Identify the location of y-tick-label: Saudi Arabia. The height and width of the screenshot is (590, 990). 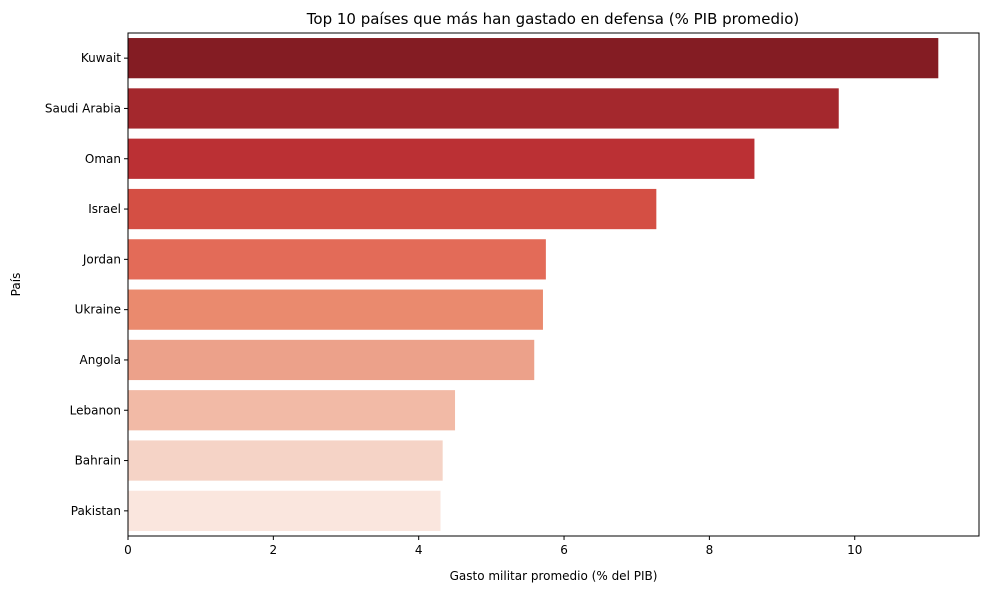
(83, 108).